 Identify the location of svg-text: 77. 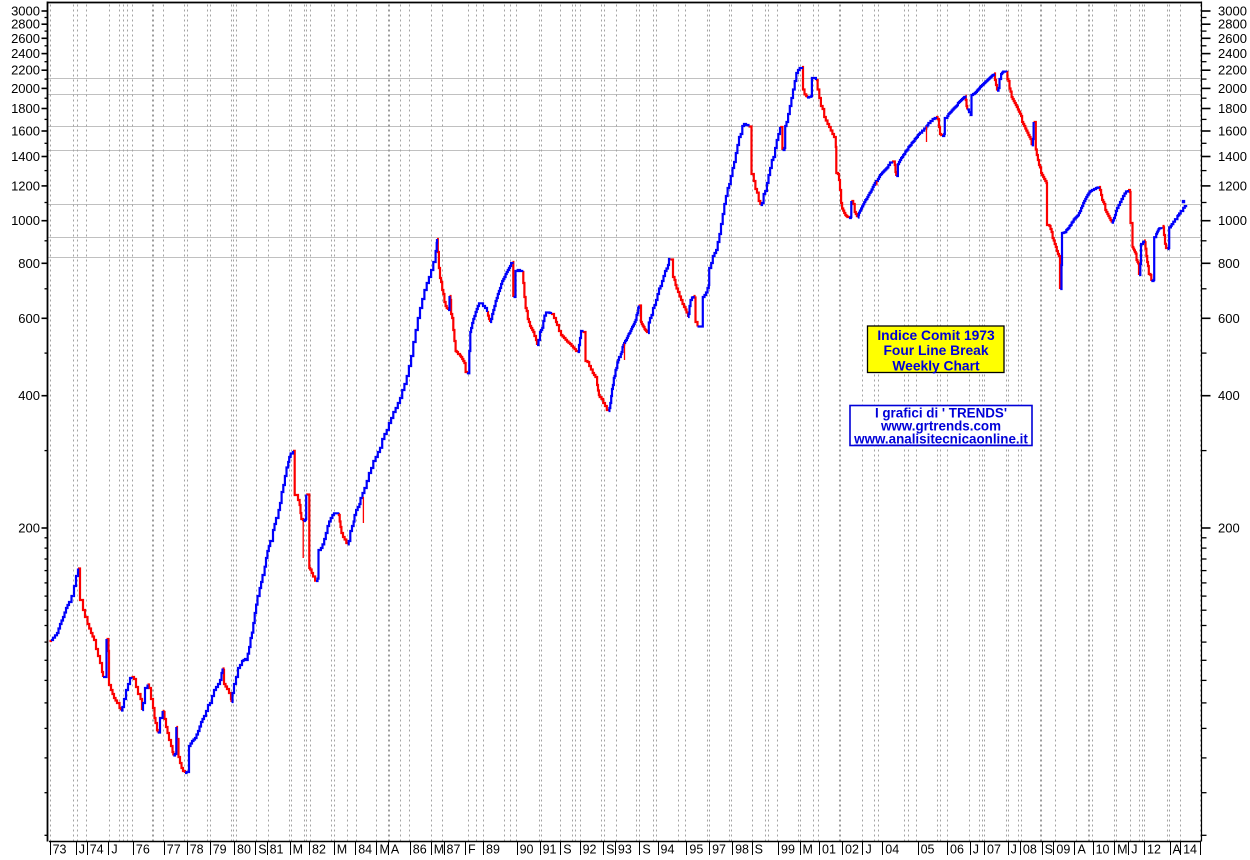
(174, 849).